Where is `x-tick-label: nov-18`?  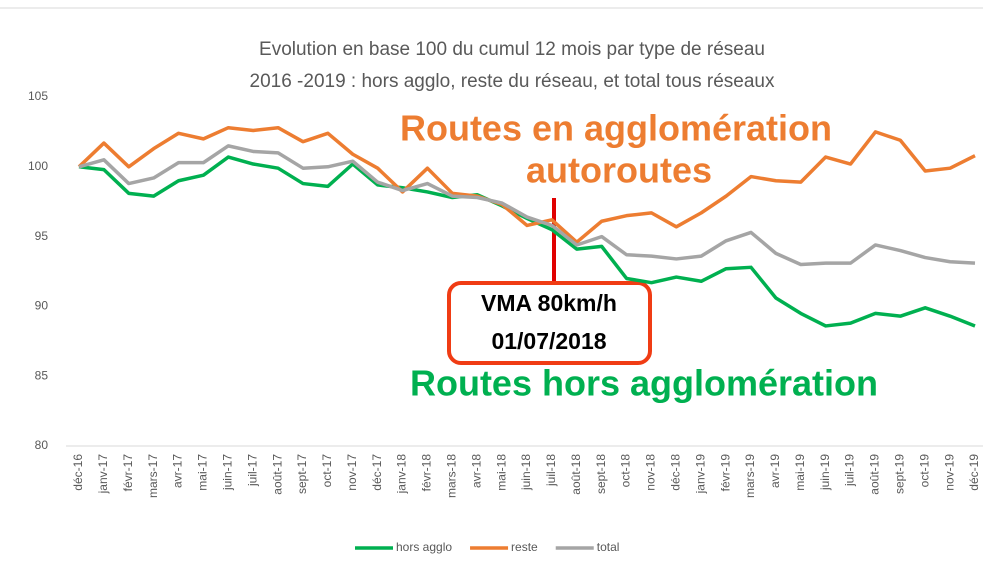
x-tick-label: nov-18 is located at coordinates (651, 472).